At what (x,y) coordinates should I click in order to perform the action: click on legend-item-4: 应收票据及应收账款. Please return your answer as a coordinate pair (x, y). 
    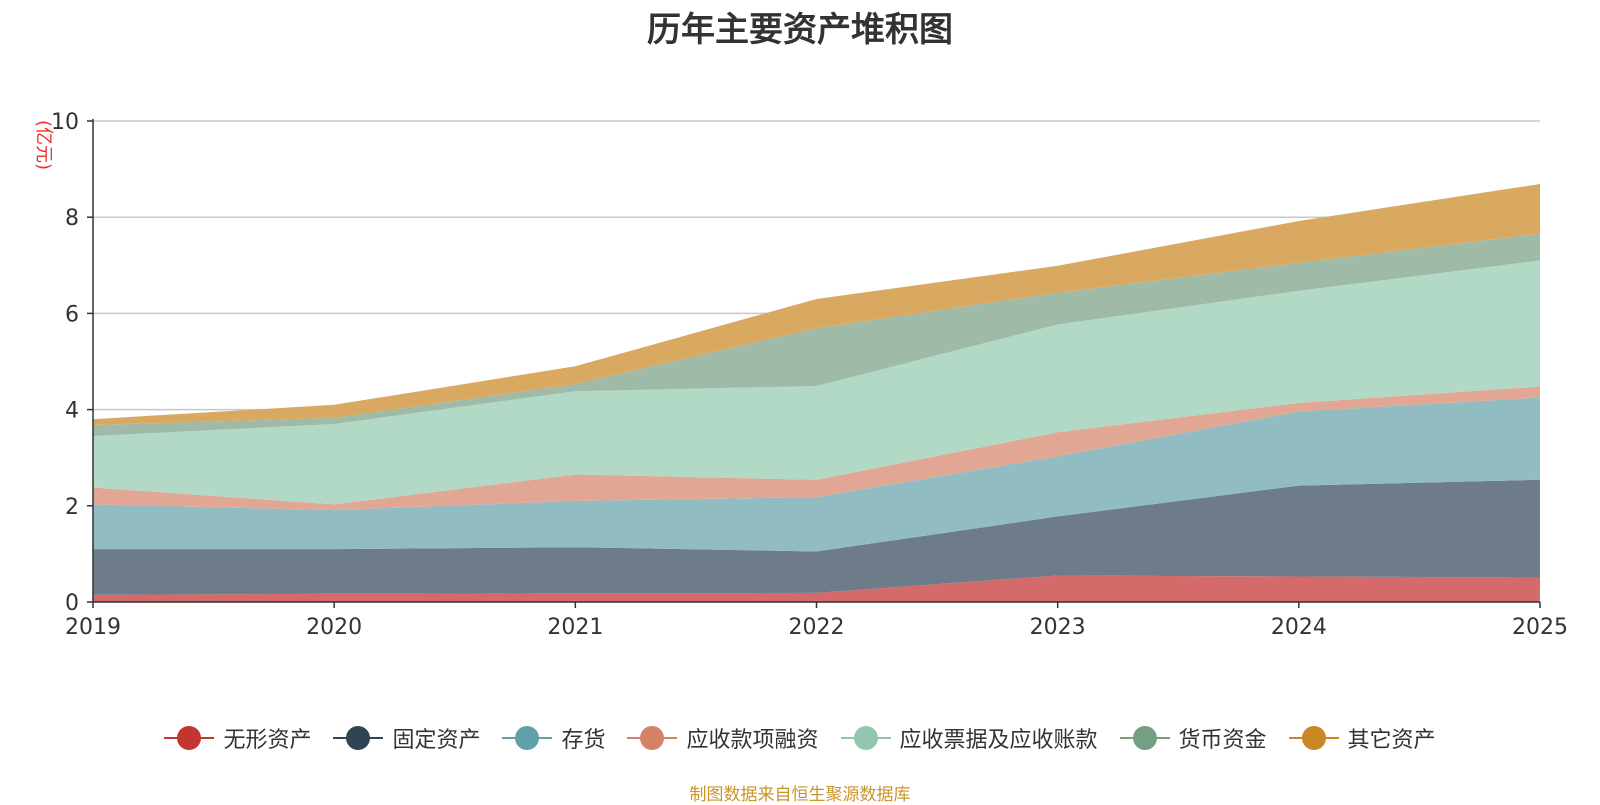
    Looking at the image, I should click on (969, 738).